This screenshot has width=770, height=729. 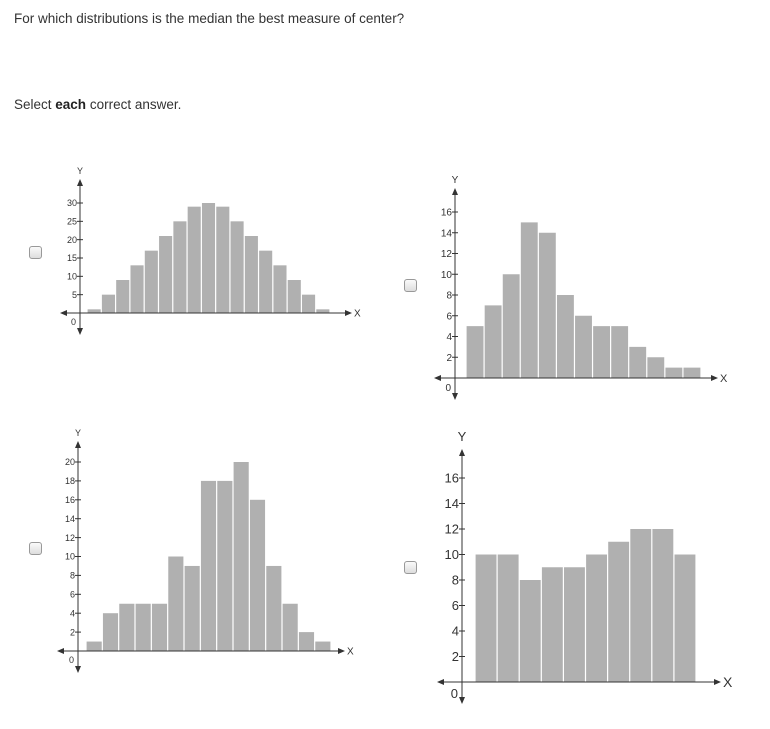 I want to click on instruction-suffix: correct answer., so click(x=134, y=104).